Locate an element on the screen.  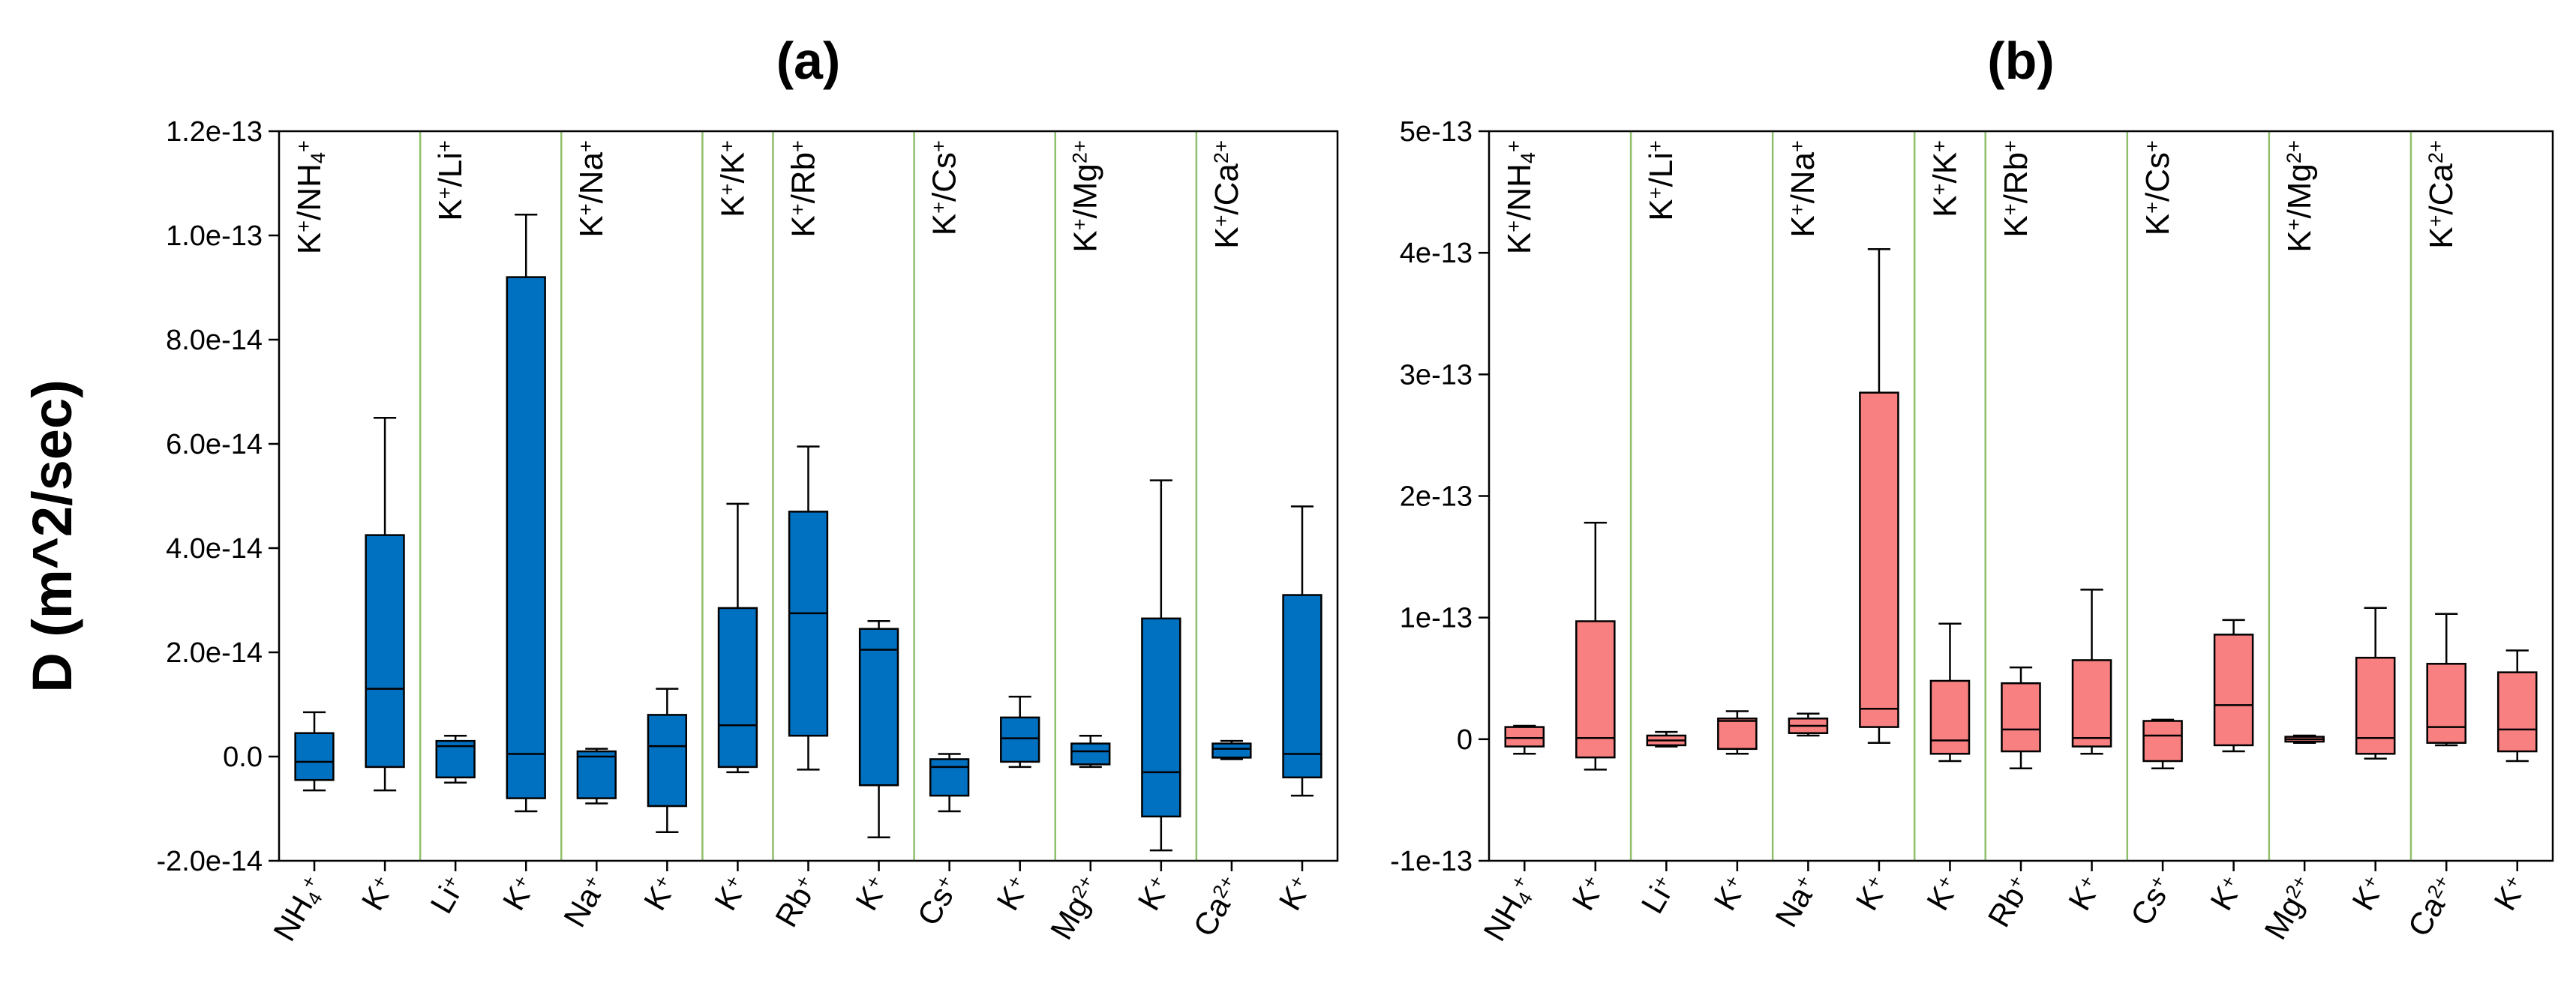
group-label: K+/Mg2+ is located at coordinates (1085, 196).